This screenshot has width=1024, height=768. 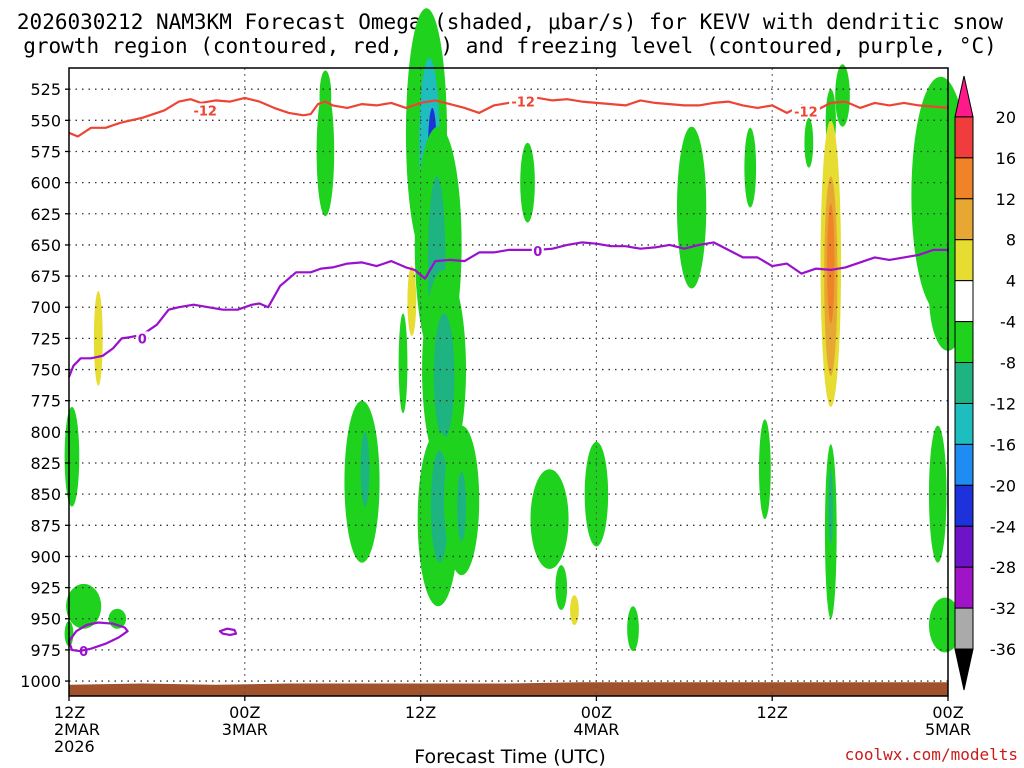 I want to click on contour-label-0-0: -12, so click(x=205, y=111).